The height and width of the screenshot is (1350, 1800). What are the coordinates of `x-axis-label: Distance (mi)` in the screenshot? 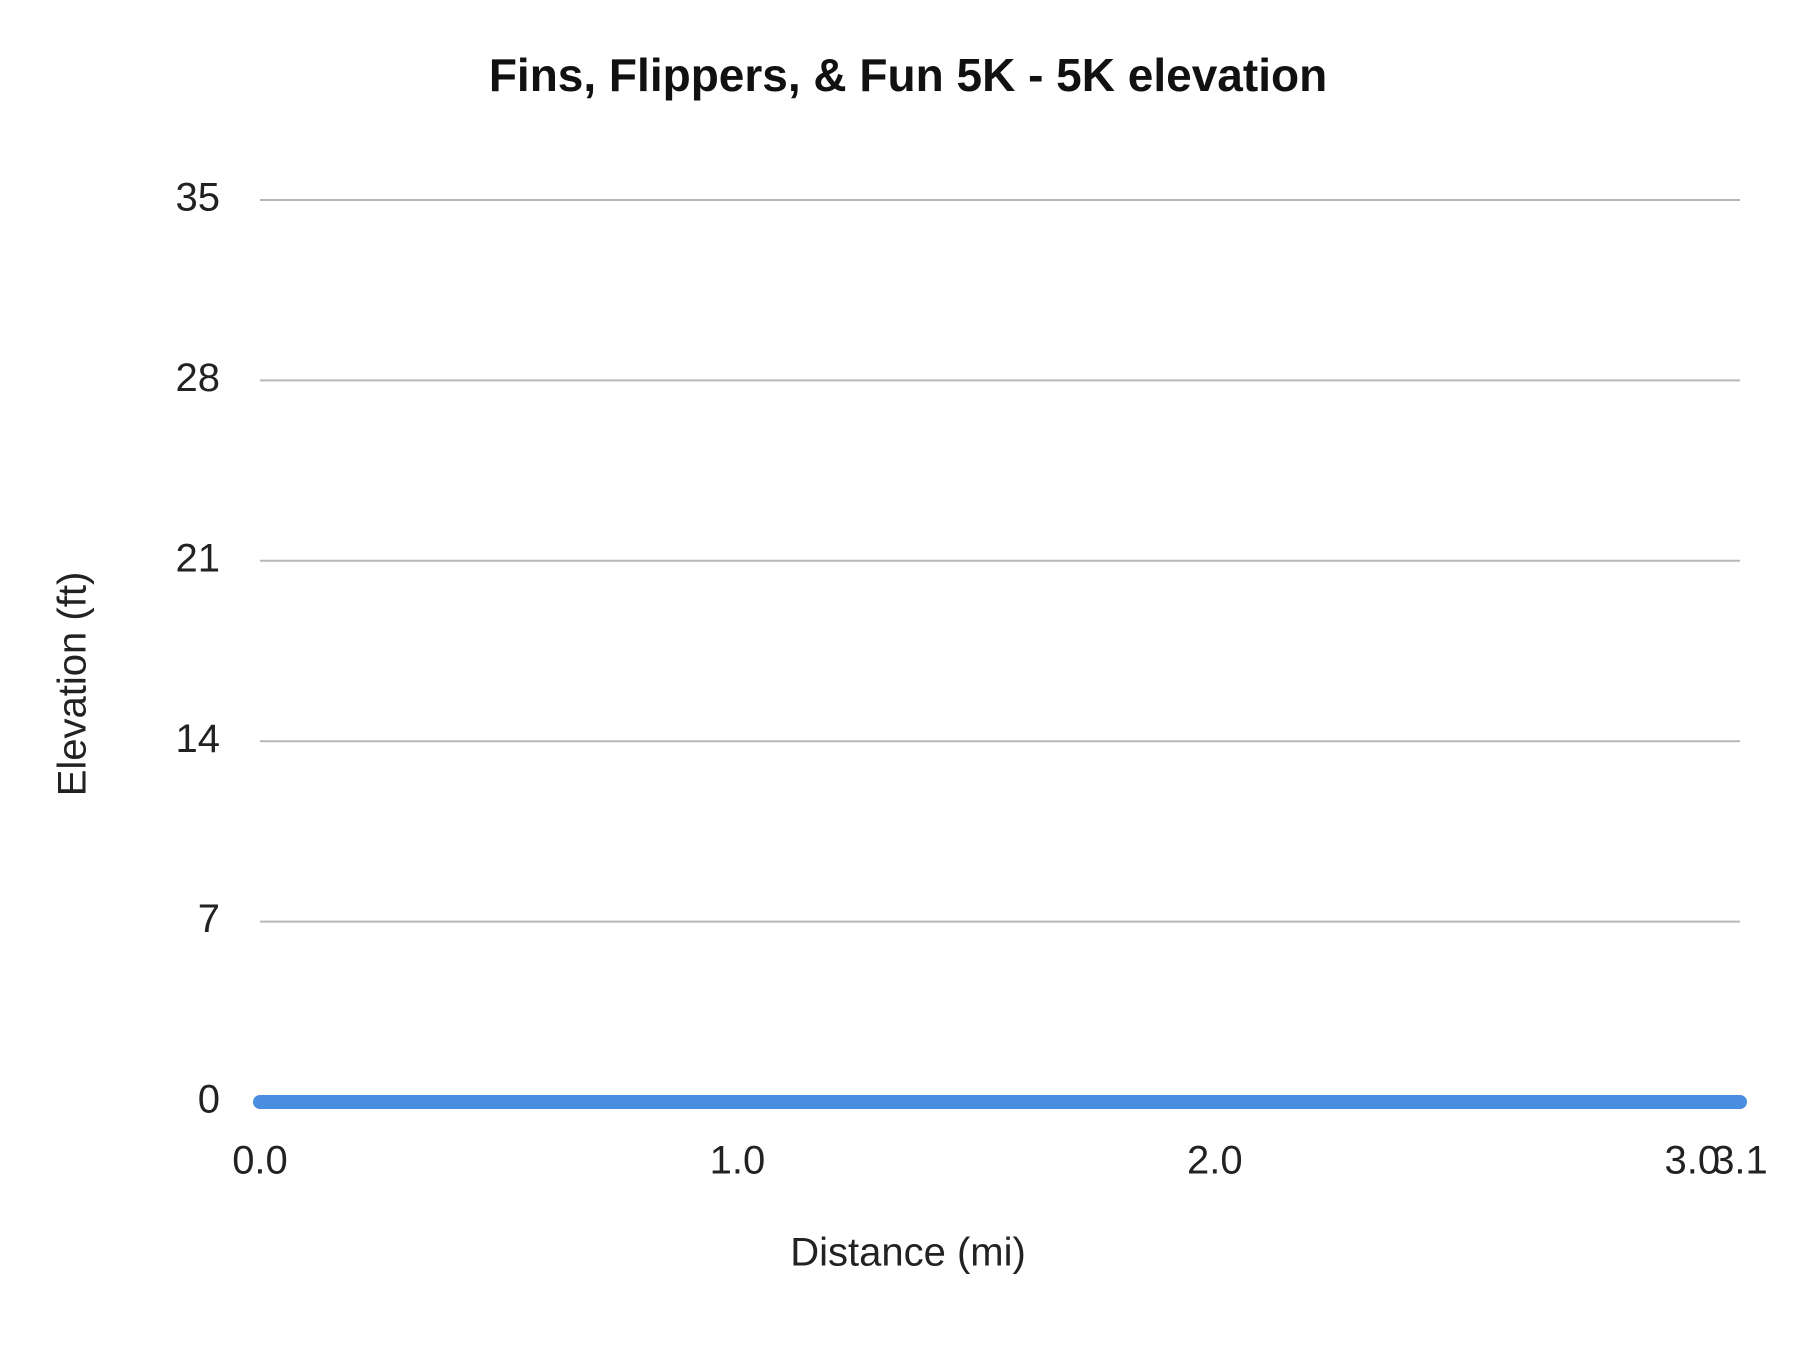 It's located at (908, 1253).